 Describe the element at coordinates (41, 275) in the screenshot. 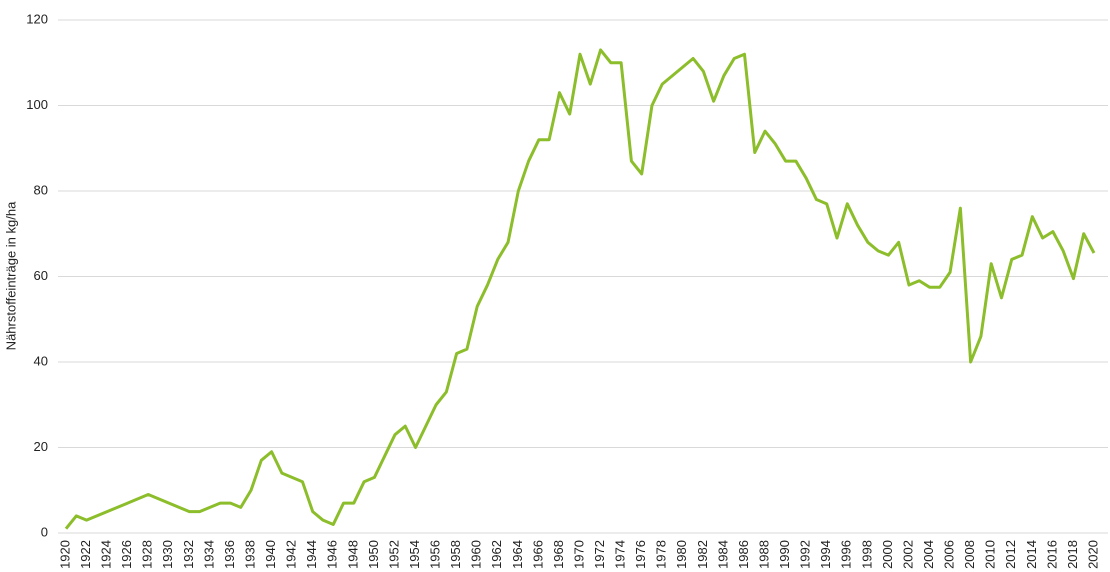

I see `y-tick-label: 60` at that location.